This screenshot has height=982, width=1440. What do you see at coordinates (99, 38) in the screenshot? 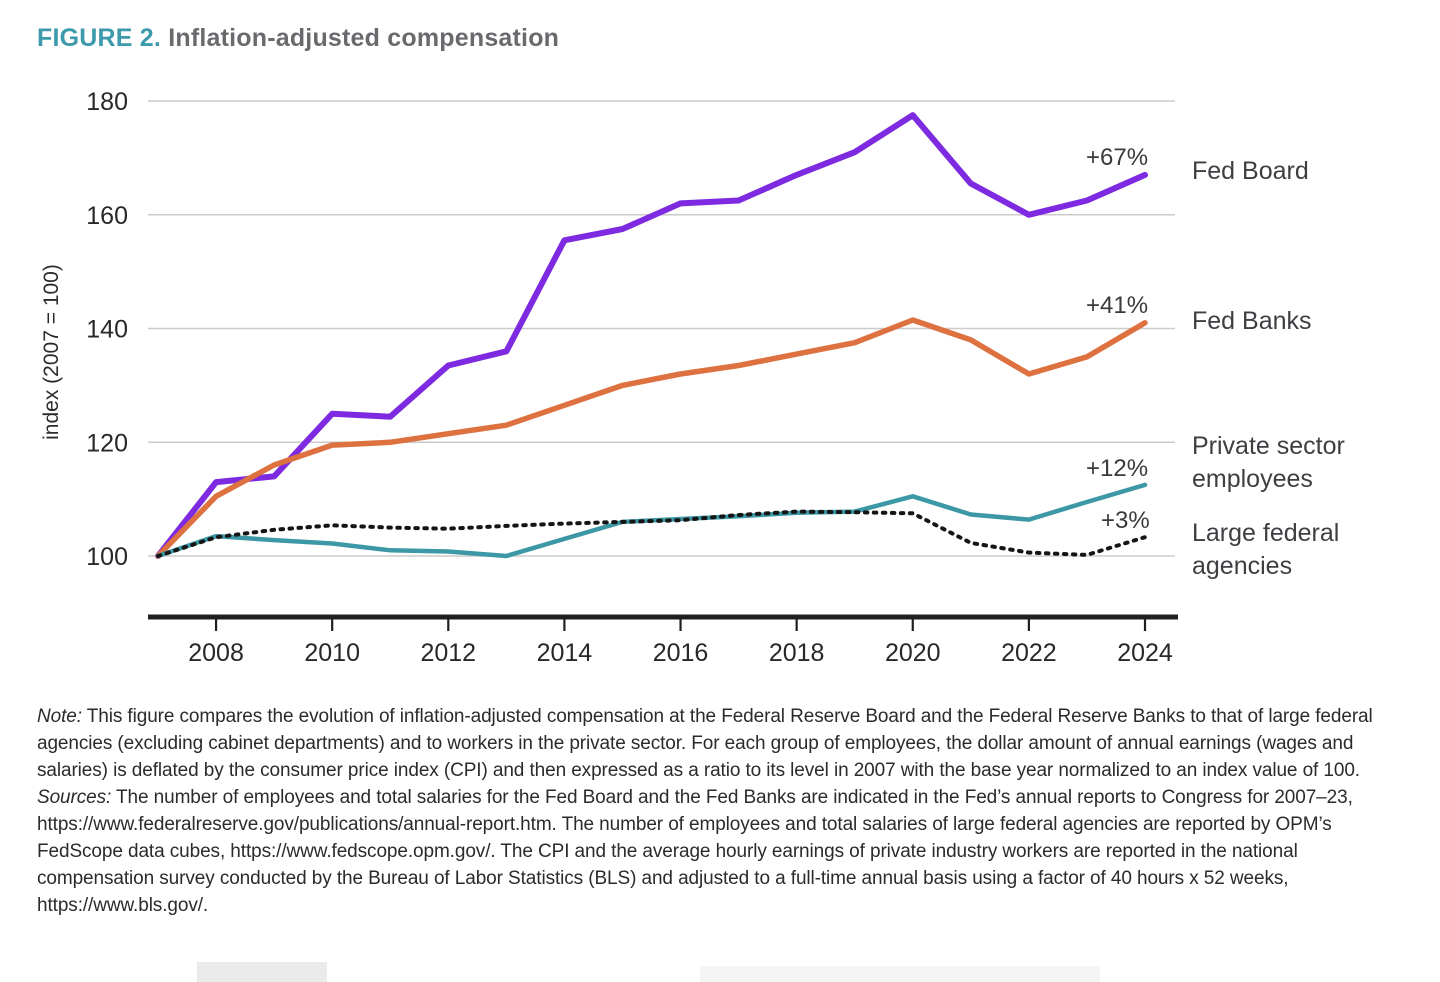
I see `figure-number: FIGURE 2.` at bounding box center [99, 38].